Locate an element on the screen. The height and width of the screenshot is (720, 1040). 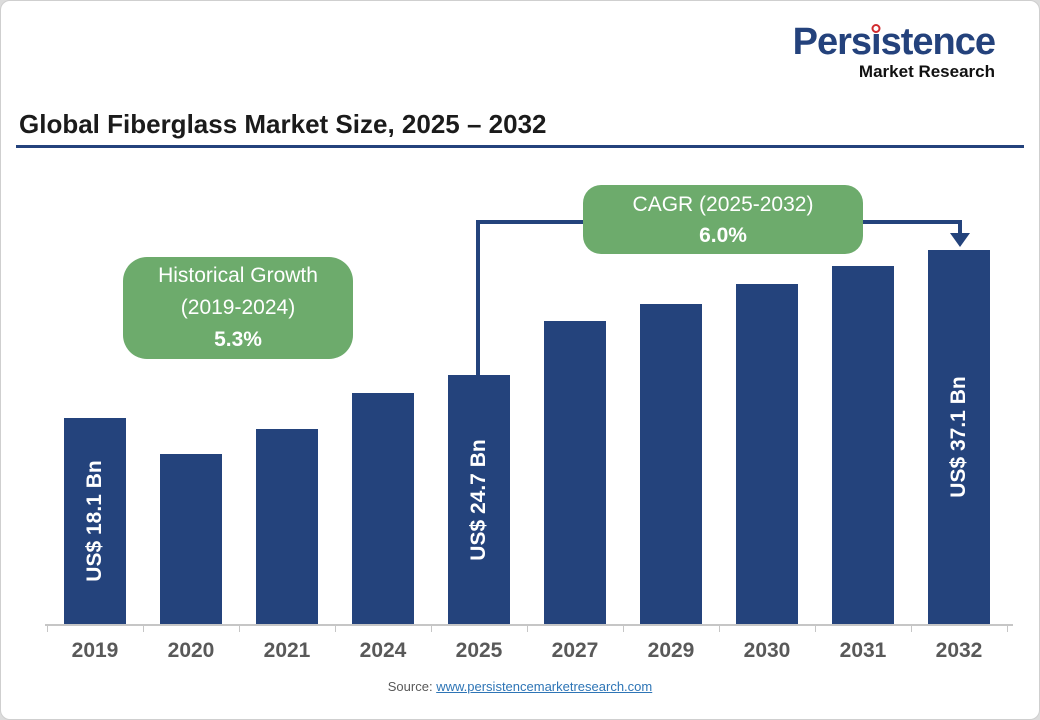
bar-2029 is located at coordinates (671, 464).